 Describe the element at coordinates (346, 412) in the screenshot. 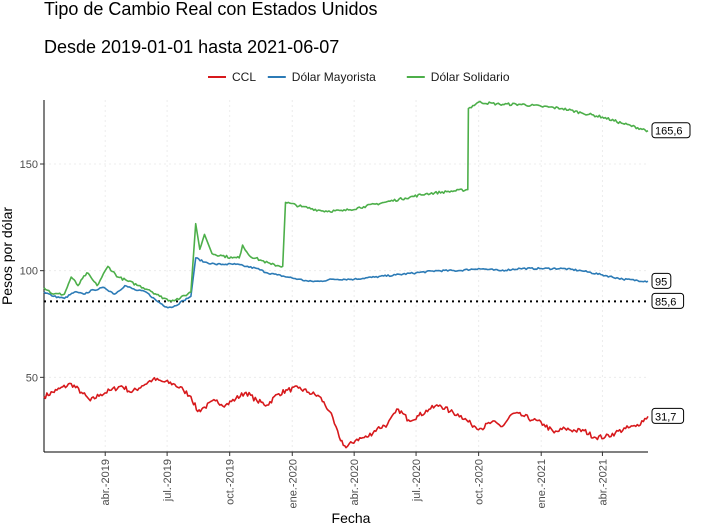

I see `series-line-ccl` at that location.